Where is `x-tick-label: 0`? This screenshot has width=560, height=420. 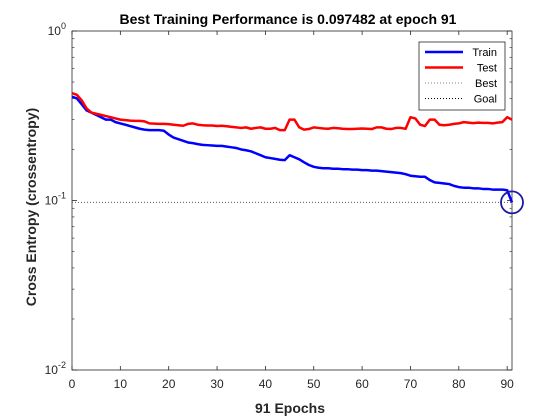 x-tick-label: 0 is located at coordinates (72, 384).